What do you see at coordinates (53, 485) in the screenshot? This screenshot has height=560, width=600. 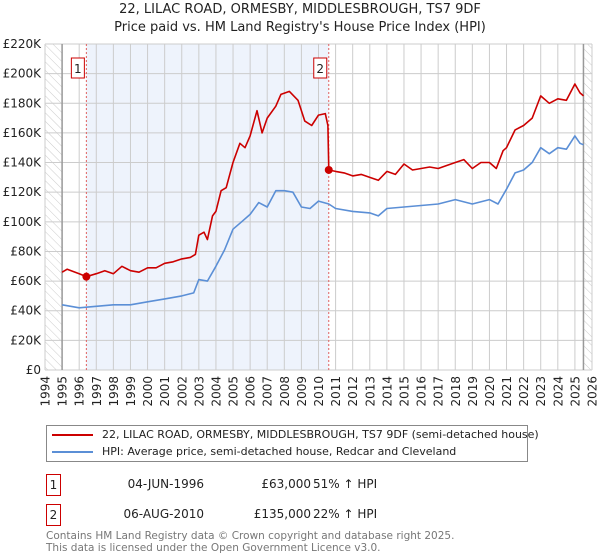 I see `transaction-badge: 1` at bounding box center [53, 485].